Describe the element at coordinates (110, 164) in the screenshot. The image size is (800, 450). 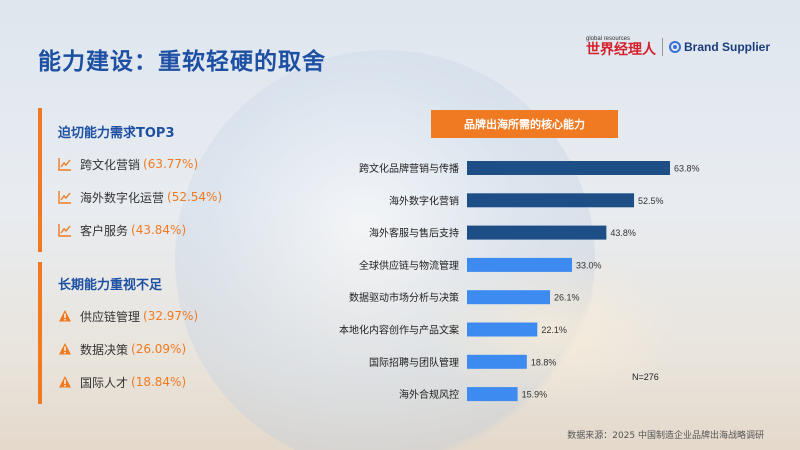
I see `item-label: 跨文化营销` at that location.